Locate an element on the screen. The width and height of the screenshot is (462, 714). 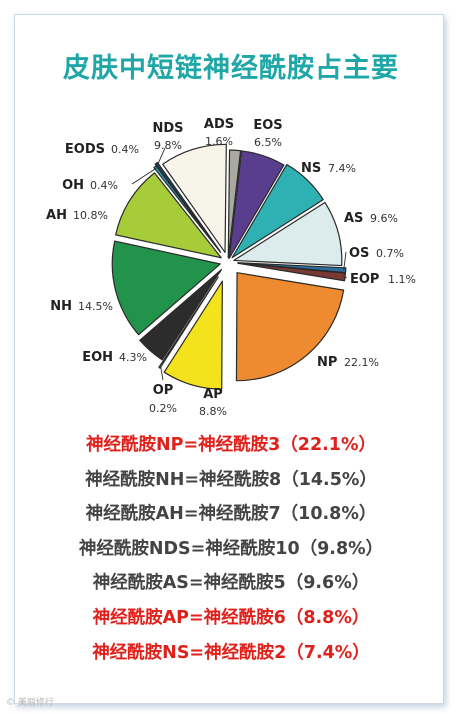
pie-slice-eos is located at coordinates (256, 204).